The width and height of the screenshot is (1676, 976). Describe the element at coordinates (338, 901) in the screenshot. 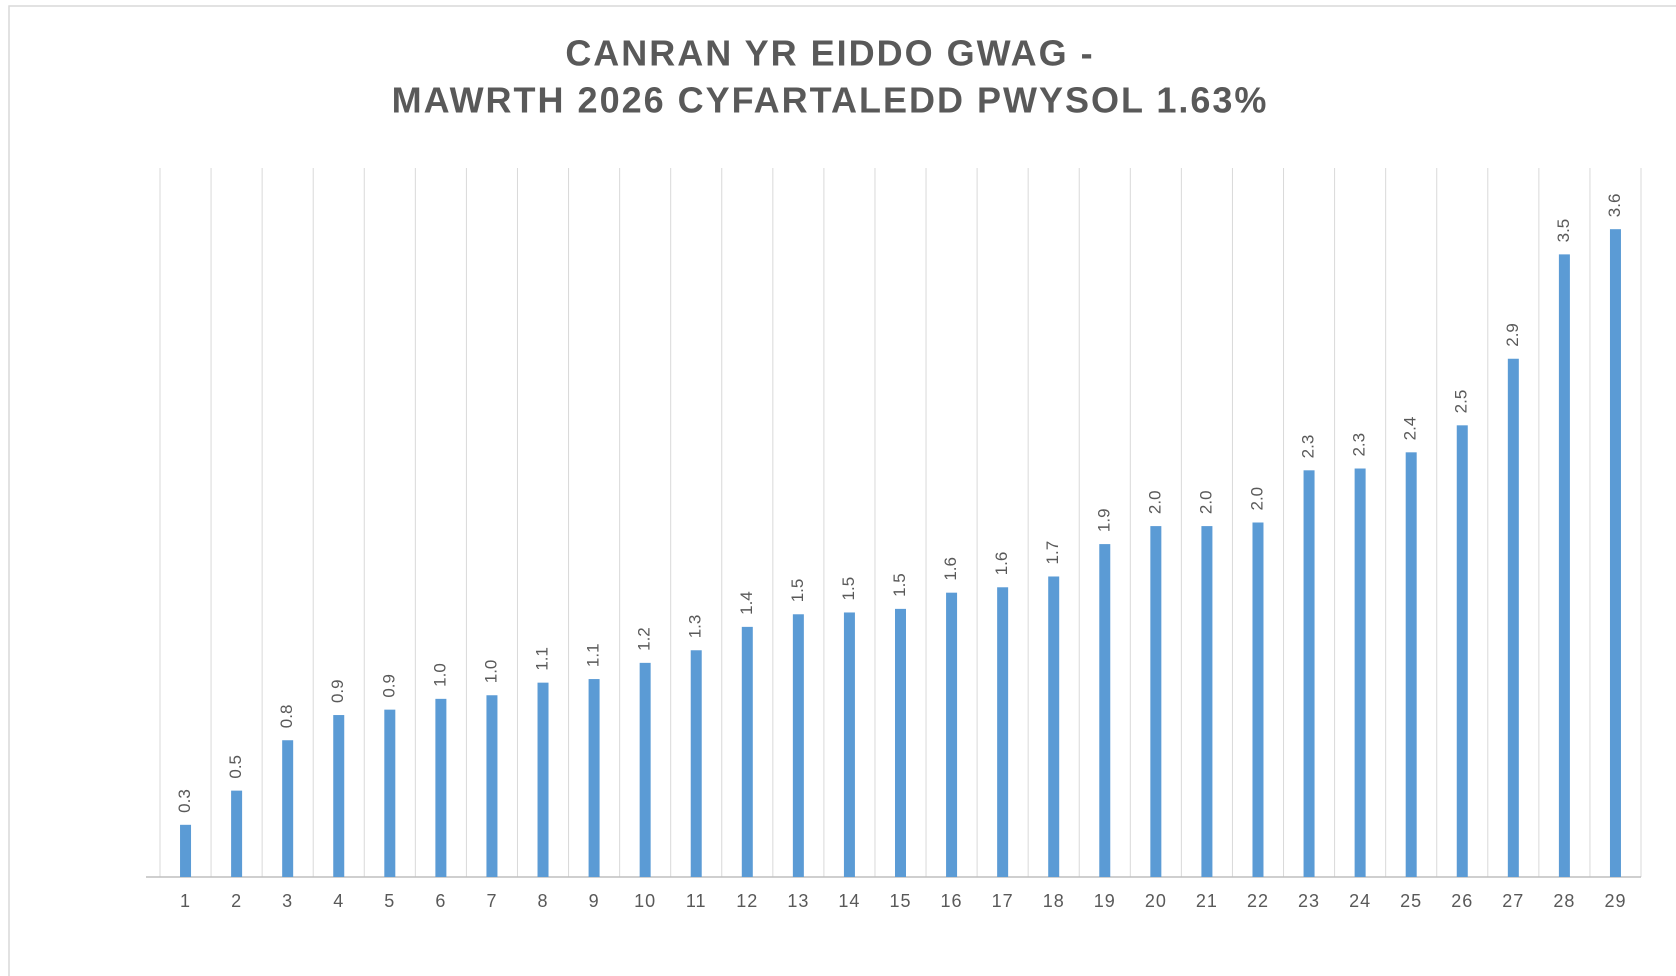

I see `x-tick-label: 4` at that location.